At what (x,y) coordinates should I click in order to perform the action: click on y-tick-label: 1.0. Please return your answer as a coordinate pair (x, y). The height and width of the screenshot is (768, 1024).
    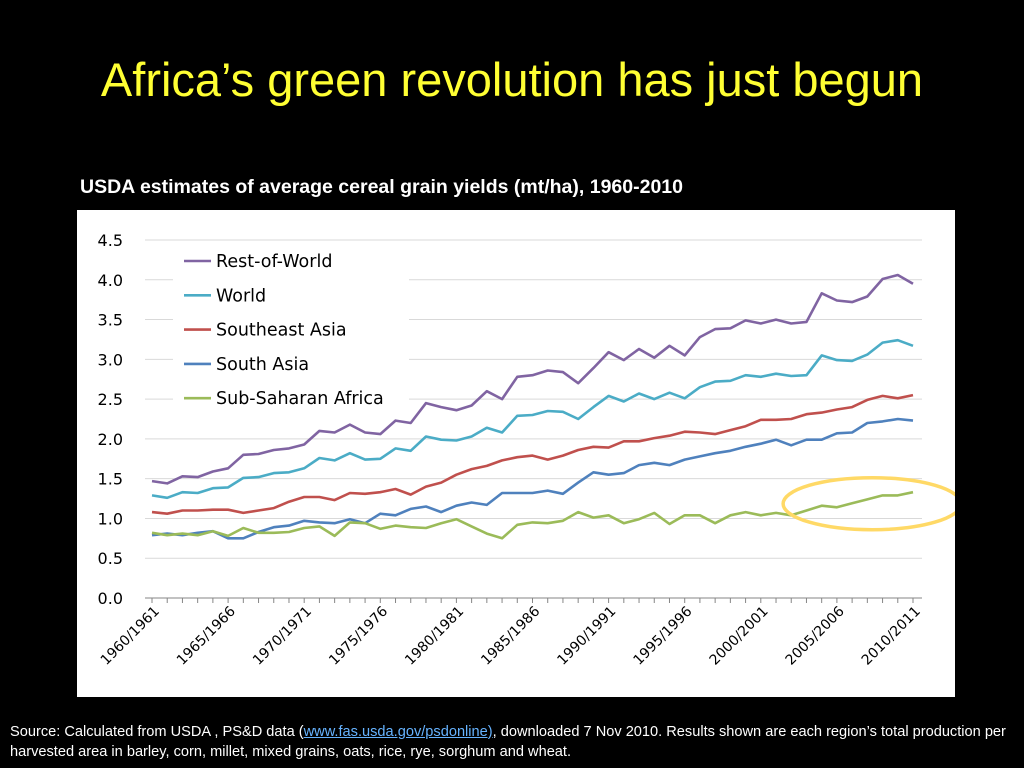
    Looking at the image, I should click on (110, 518).